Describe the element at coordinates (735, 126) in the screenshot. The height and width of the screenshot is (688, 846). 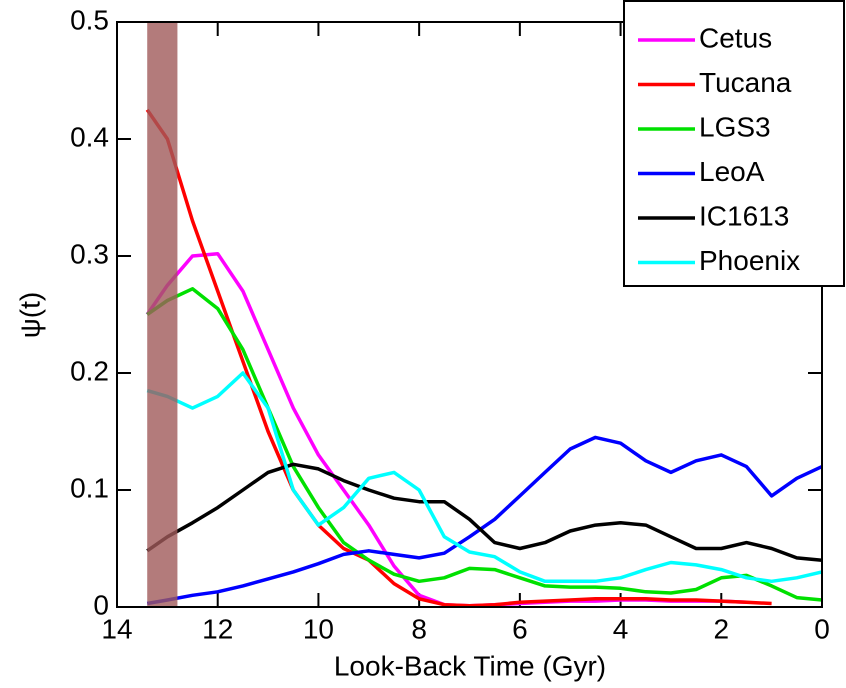
I see `legend-label: LGS3` at that location.